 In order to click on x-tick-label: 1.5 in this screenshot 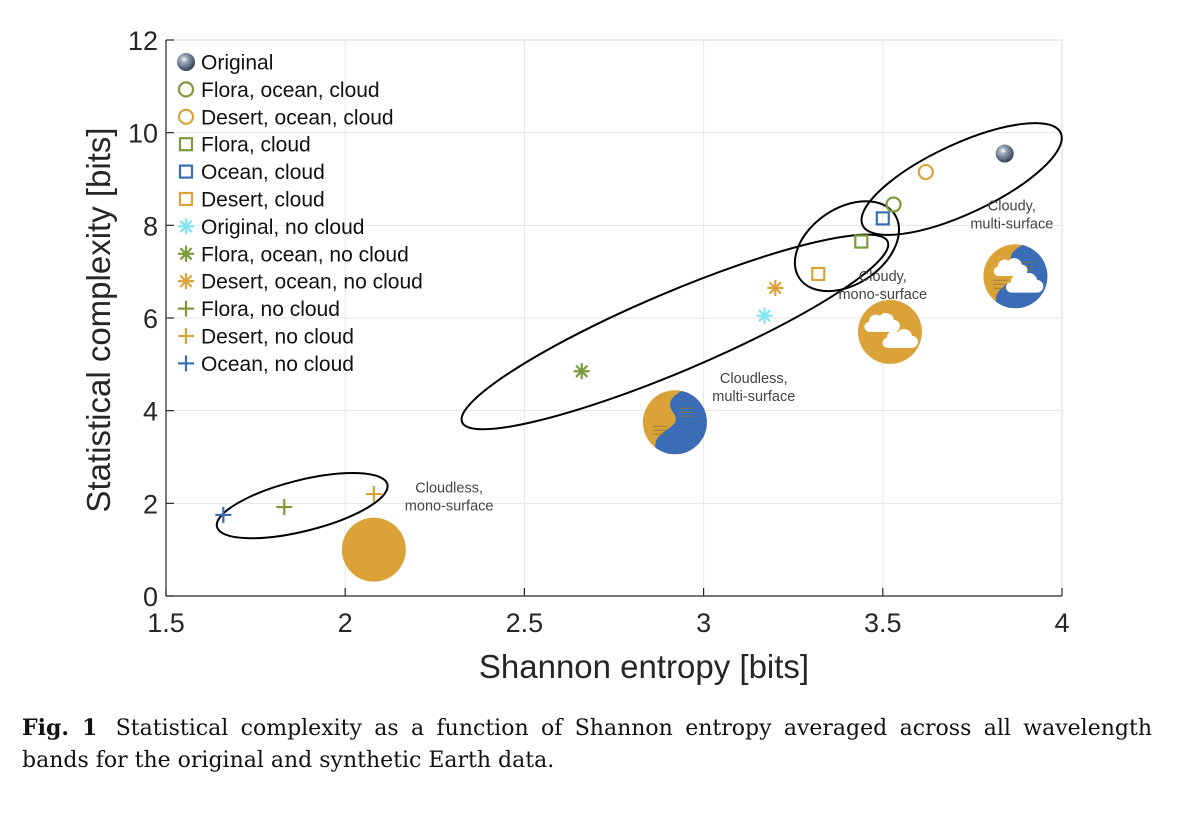, I will do `click(166, 623)`.